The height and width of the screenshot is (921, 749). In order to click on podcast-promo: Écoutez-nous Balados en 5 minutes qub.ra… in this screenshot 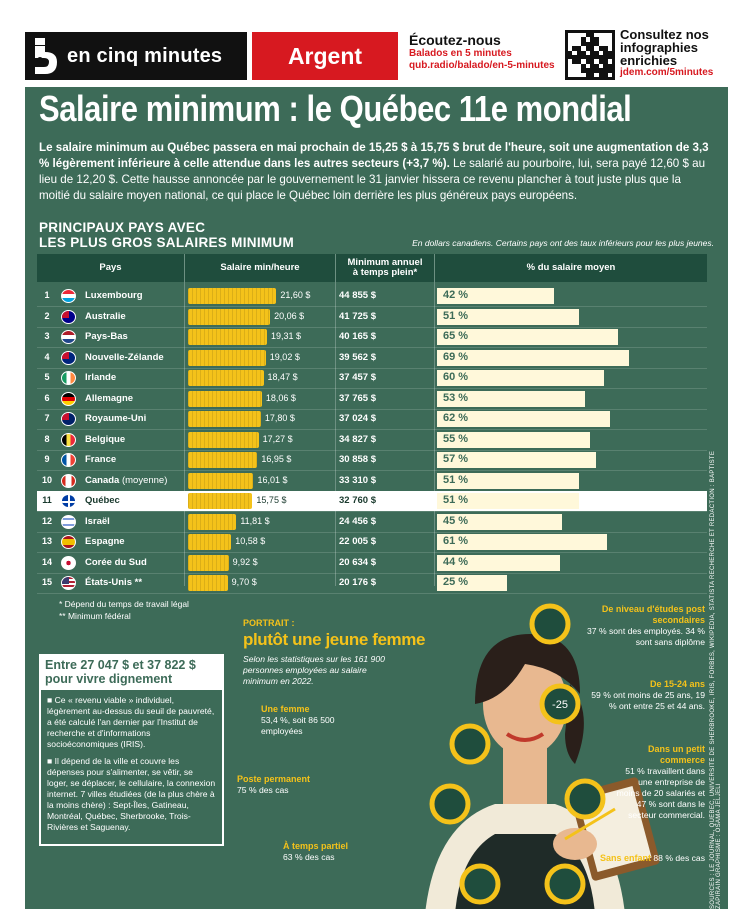, I will do `click(484, 56)`.